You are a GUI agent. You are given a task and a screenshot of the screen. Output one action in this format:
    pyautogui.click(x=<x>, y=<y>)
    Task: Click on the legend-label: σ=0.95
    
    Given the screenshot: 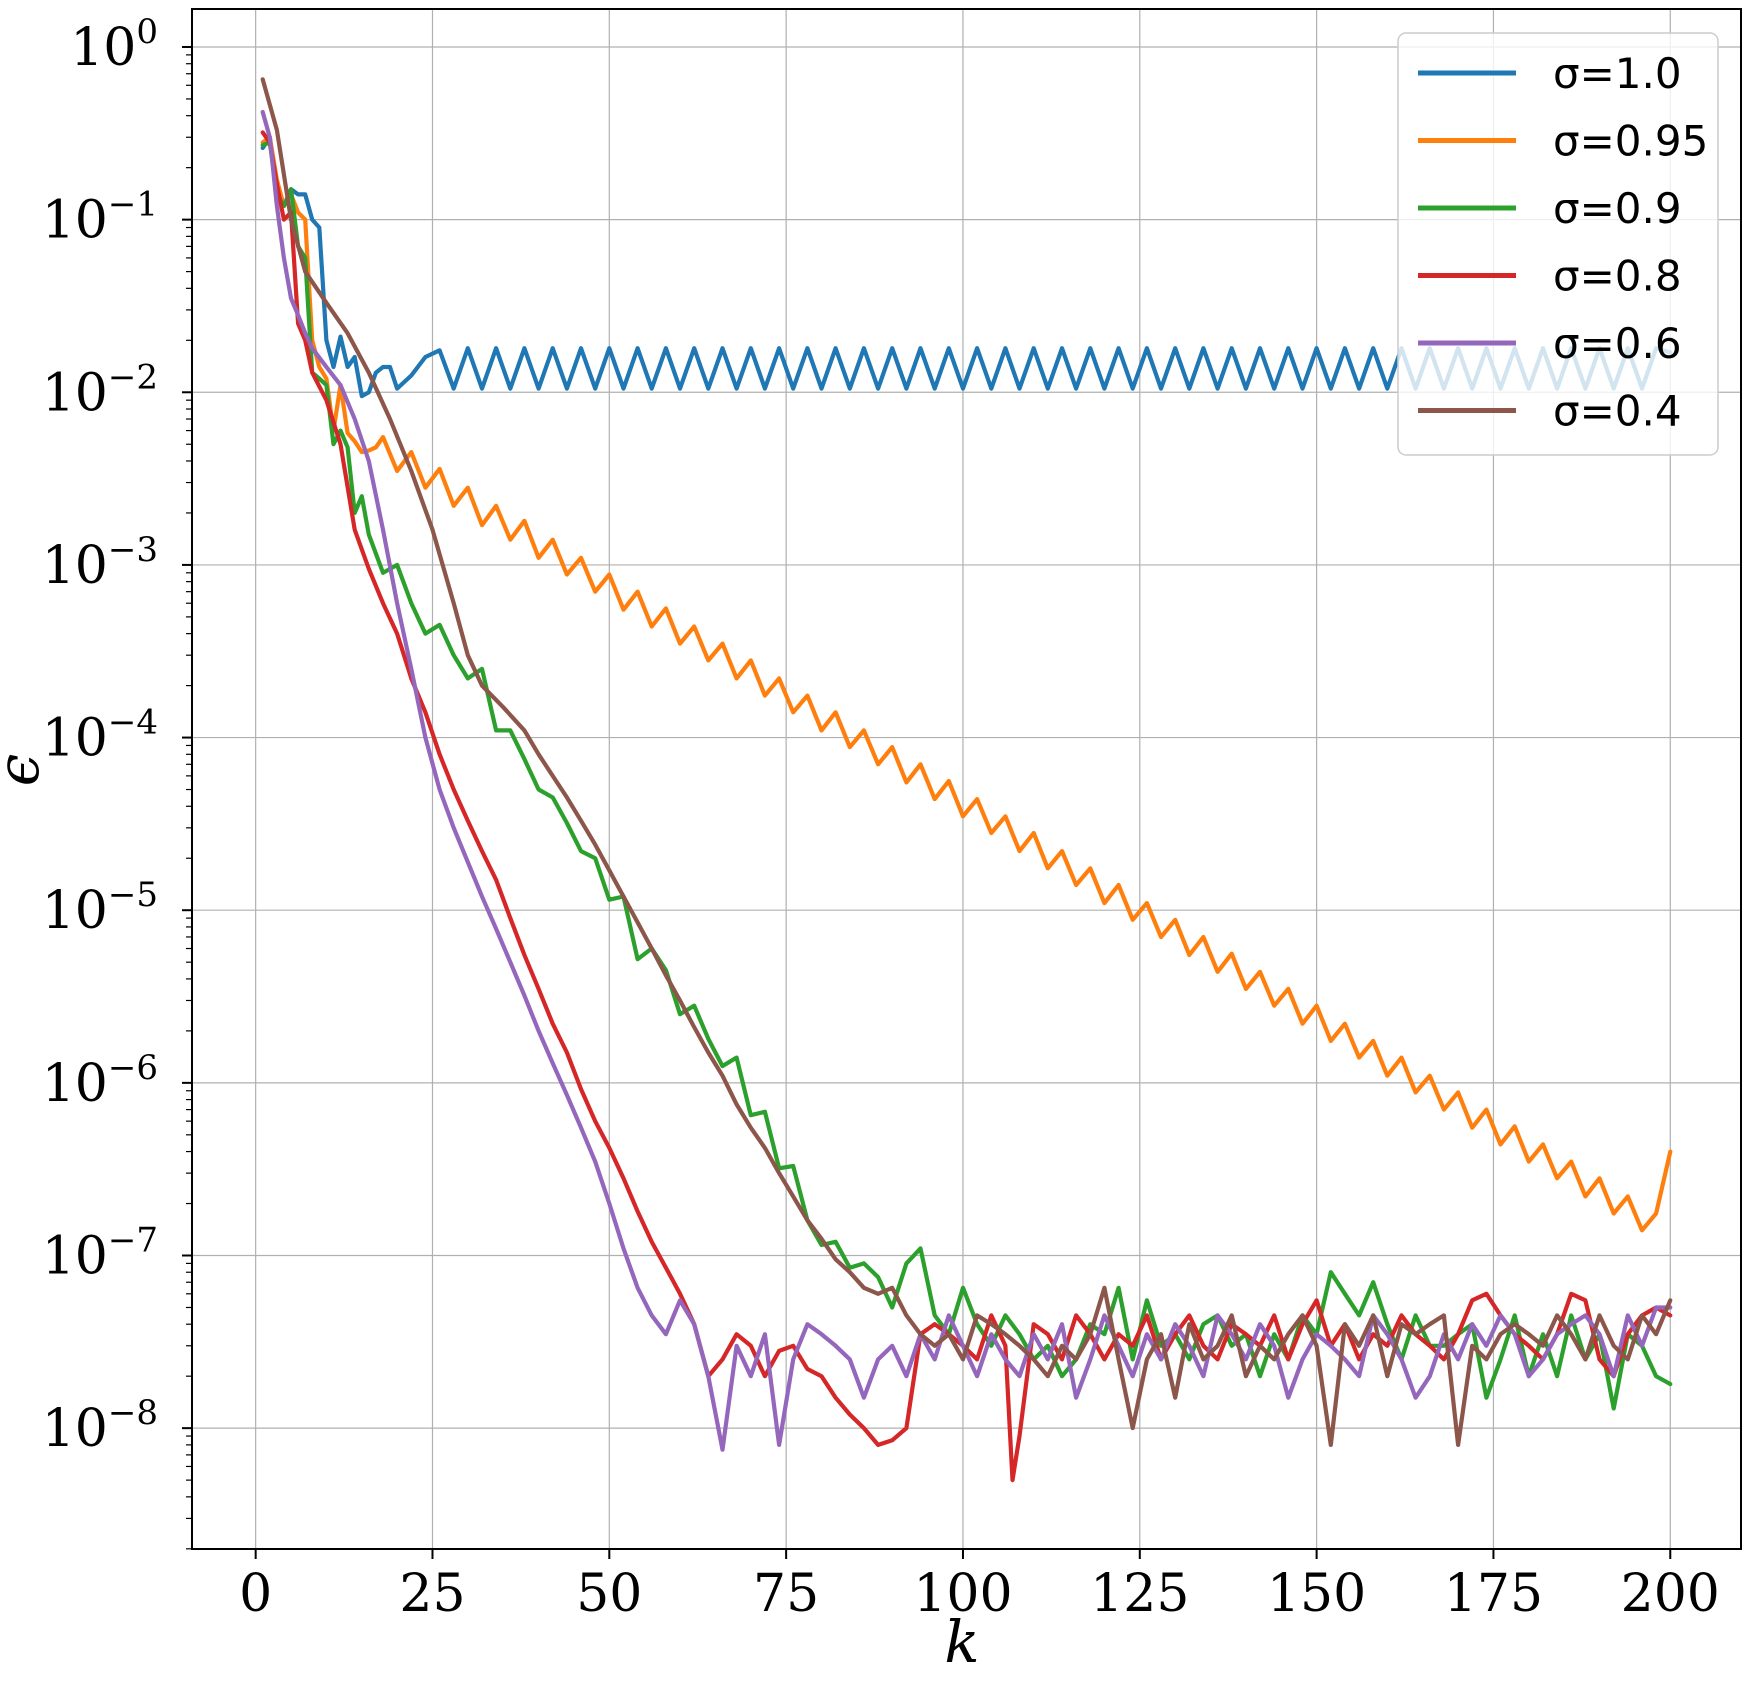 What is the action you would take?
    pyautogui.click(x=1630, y=141)
    